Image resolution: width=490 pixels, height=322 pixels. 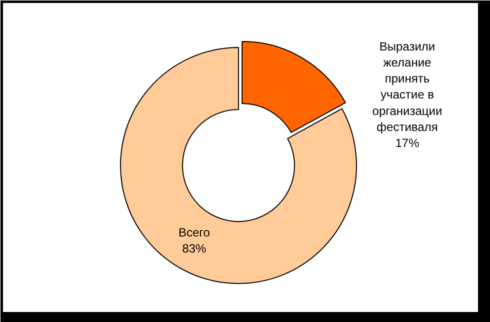 What do you see at coordinates (194, 232) in the screenshot?
I see `slice-label: Всего` at bounding box center [194, 232].